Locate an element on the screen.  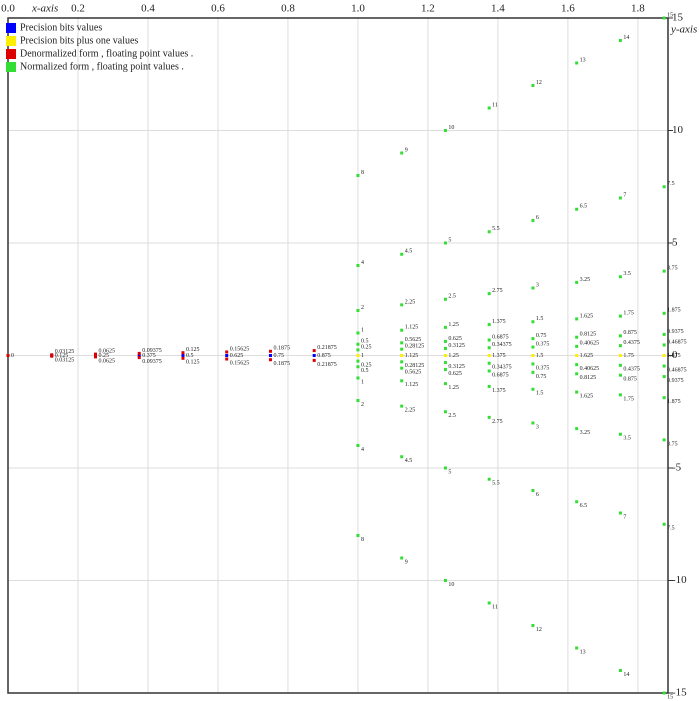
data-label: 0.46875 is located at coordinates (677, 370).